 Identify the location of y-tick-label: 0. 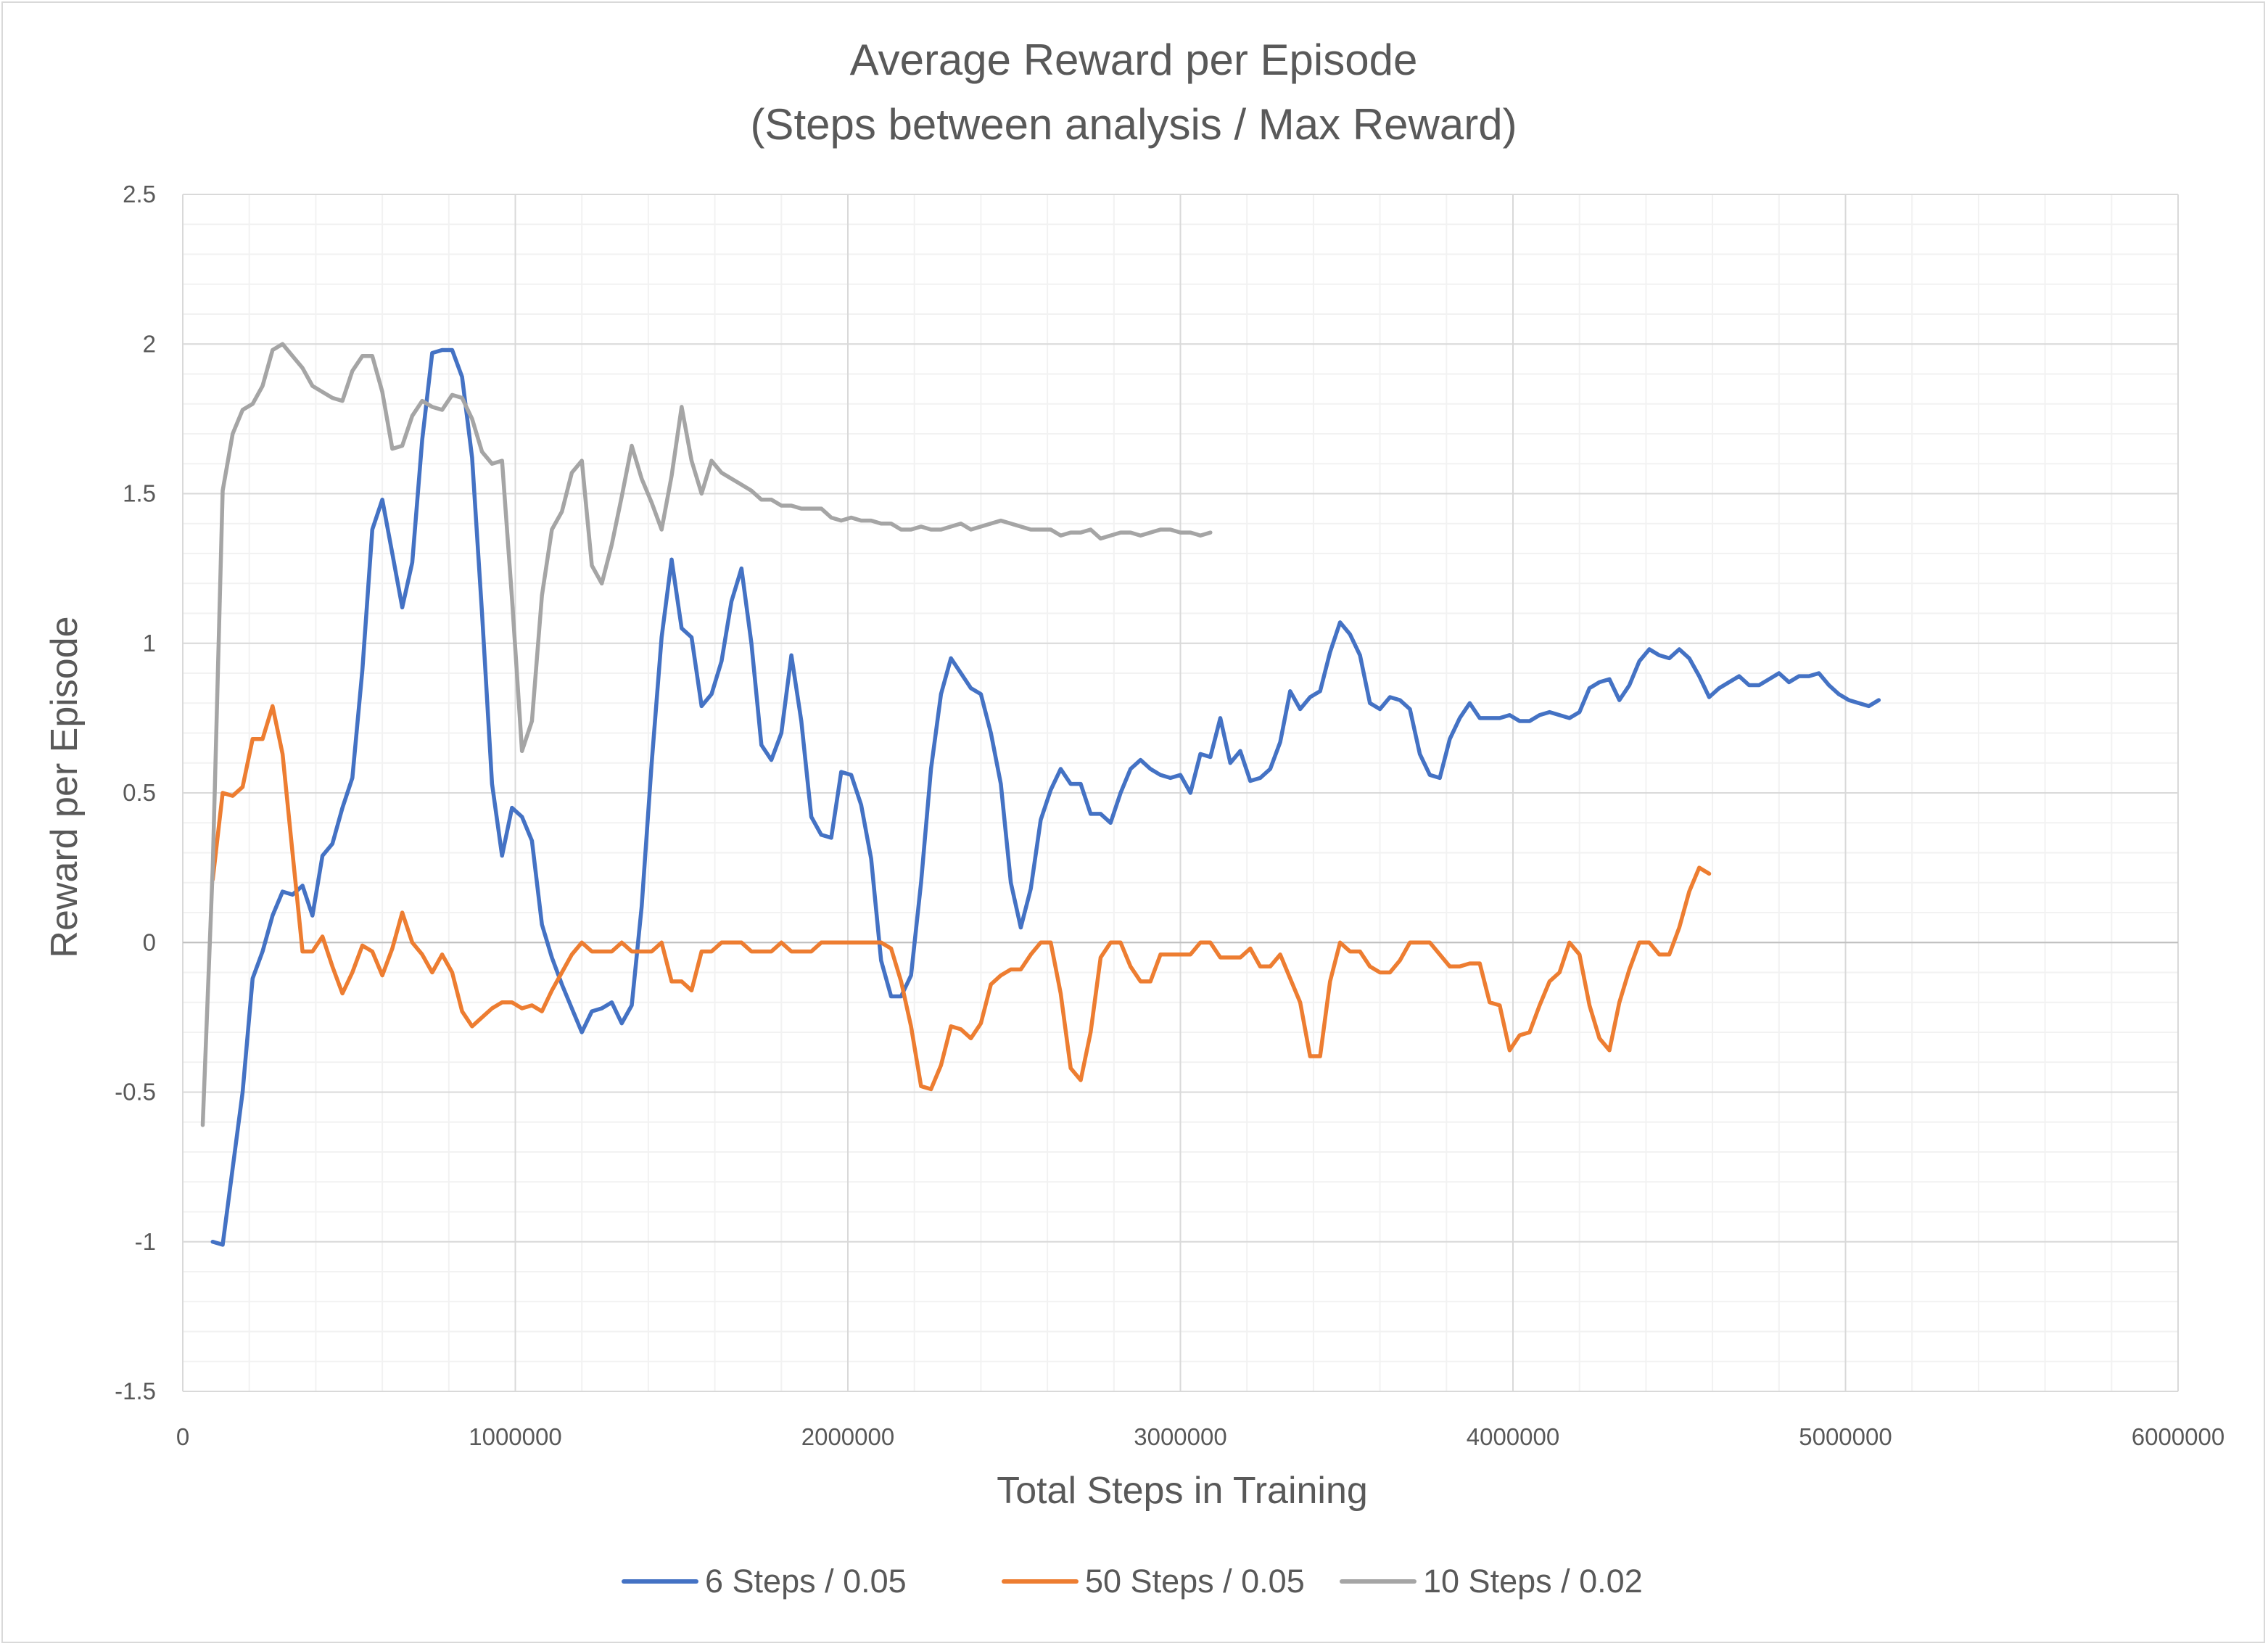
(149, 942).